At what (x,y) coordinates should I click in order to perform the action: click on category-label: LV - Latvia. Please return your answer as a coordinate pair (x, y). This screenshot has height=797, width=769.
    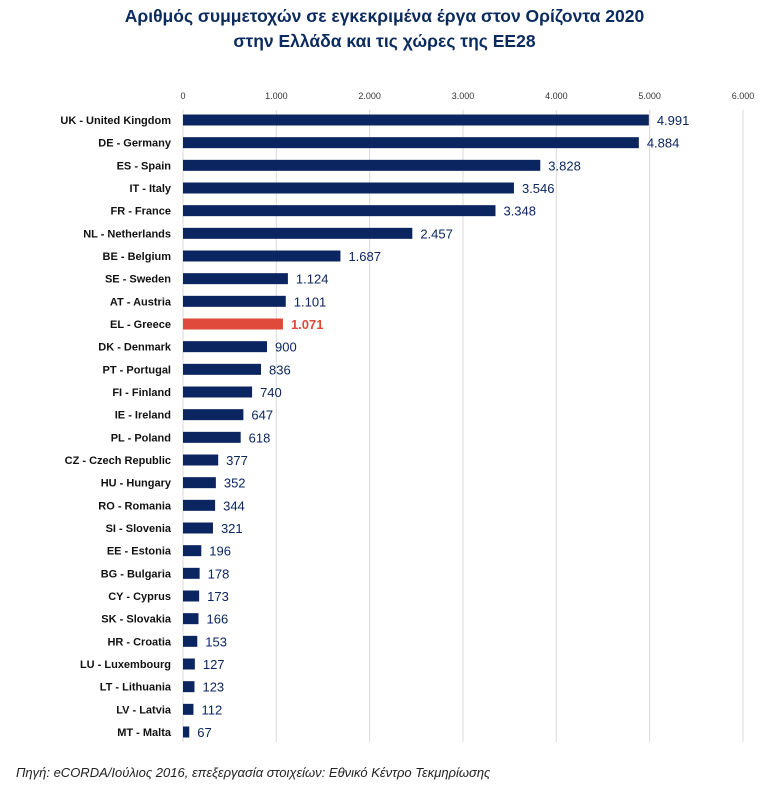
    Looking at the image, I should click on (144, 710).